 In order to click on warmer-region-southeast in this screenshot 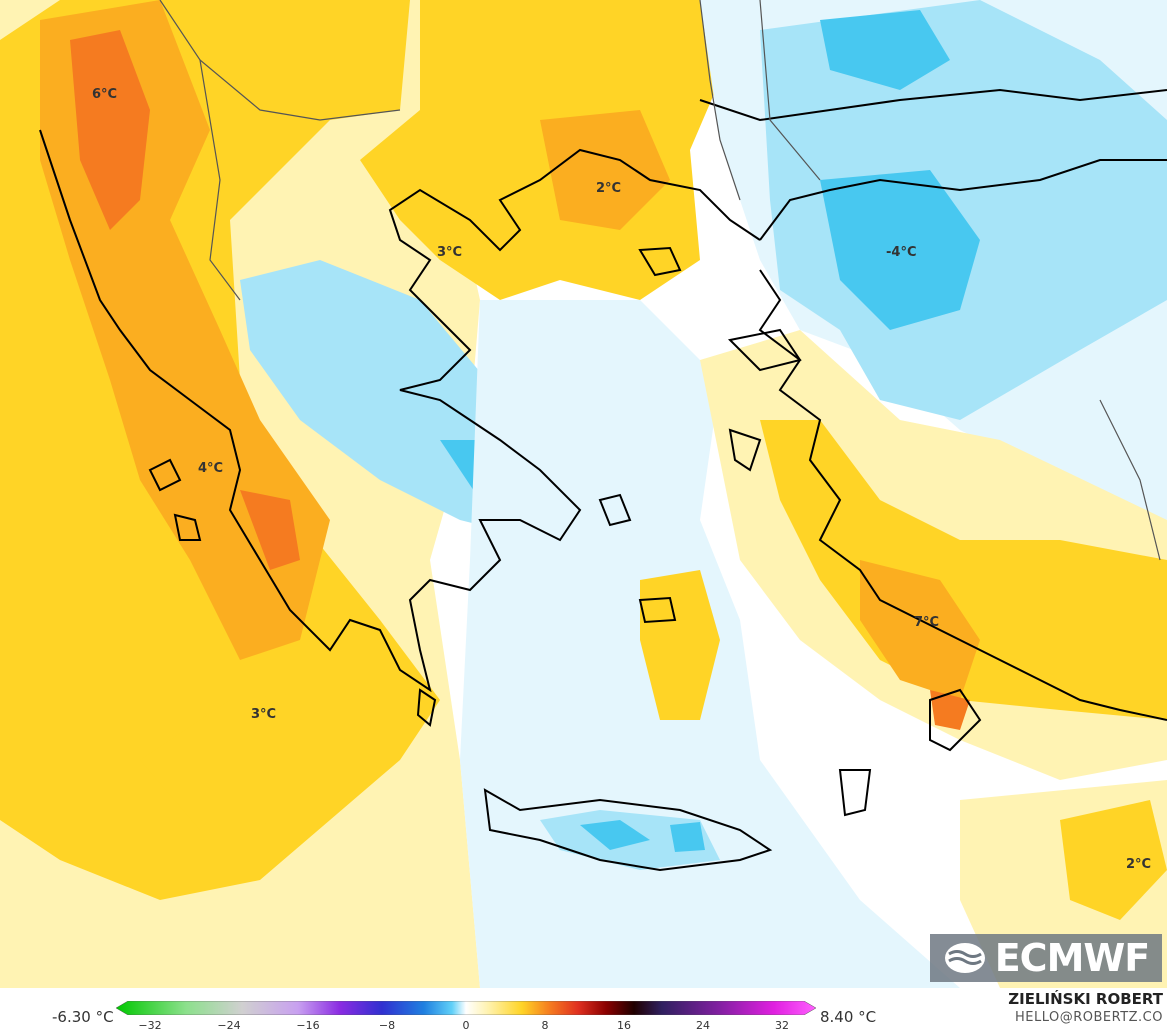, I will do `click(920, 630)`.